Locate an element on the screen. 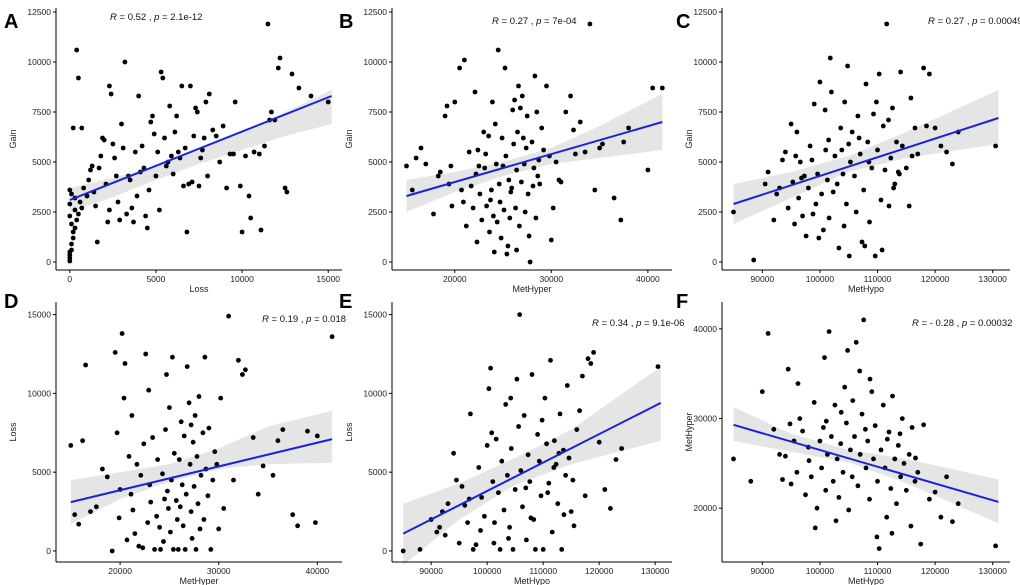  y-tick-label: 10000 is located at coordinates (39, 393).